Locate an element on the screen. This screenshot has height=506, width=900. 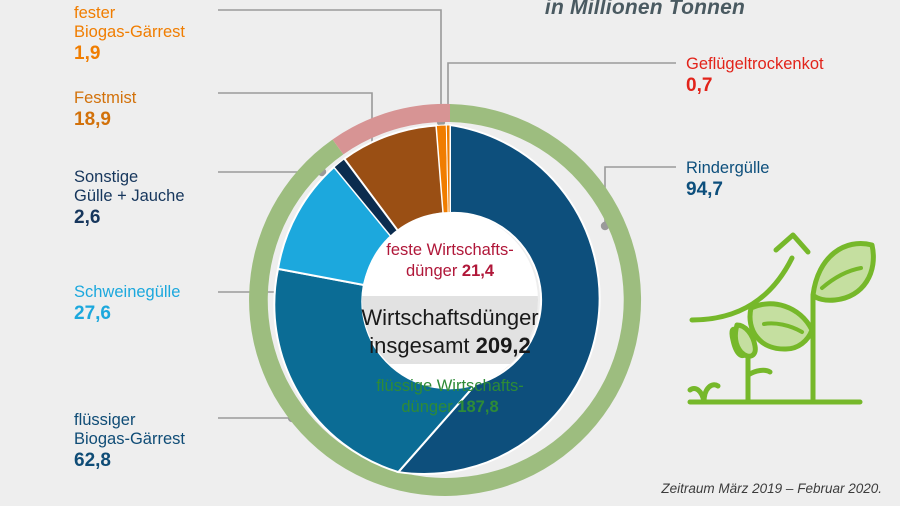
callout-fester-biogas-gaerrest-name: fester Biogas-Gärrest is located at coordinates (129, 23).